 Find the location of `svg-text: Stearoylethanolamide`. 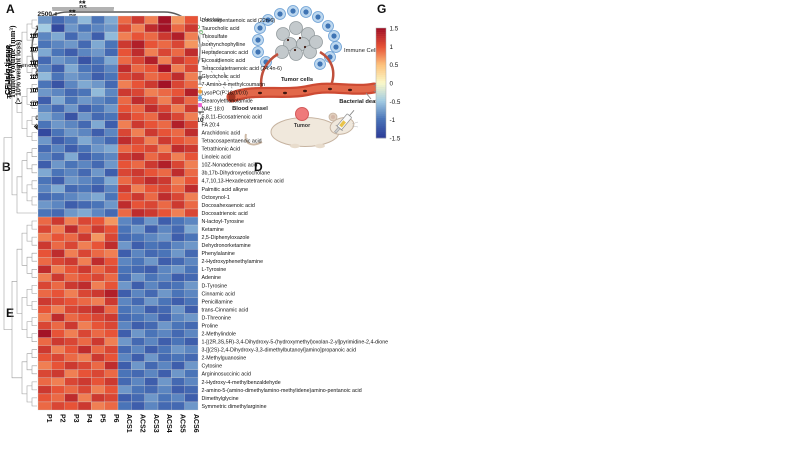

svg-text: Stearoylethanolamide is located at coordinates (227, 101).